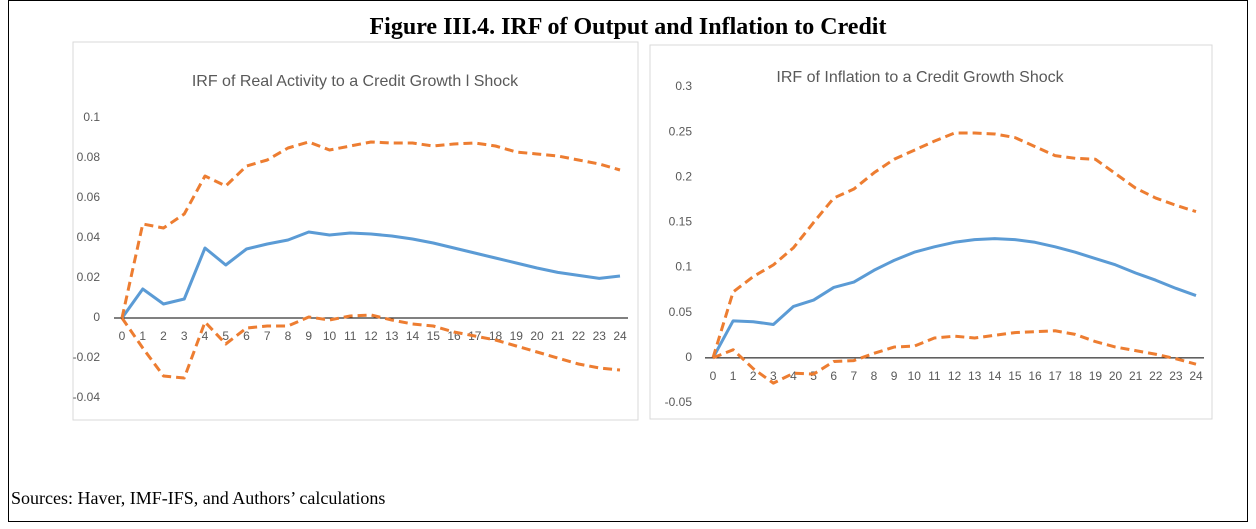 The height and width of the screenshot is (529, 1256). Describe the element at coordinates (683, 176) in the screenshot. I see `y-tick-label: 0.2` at that location.